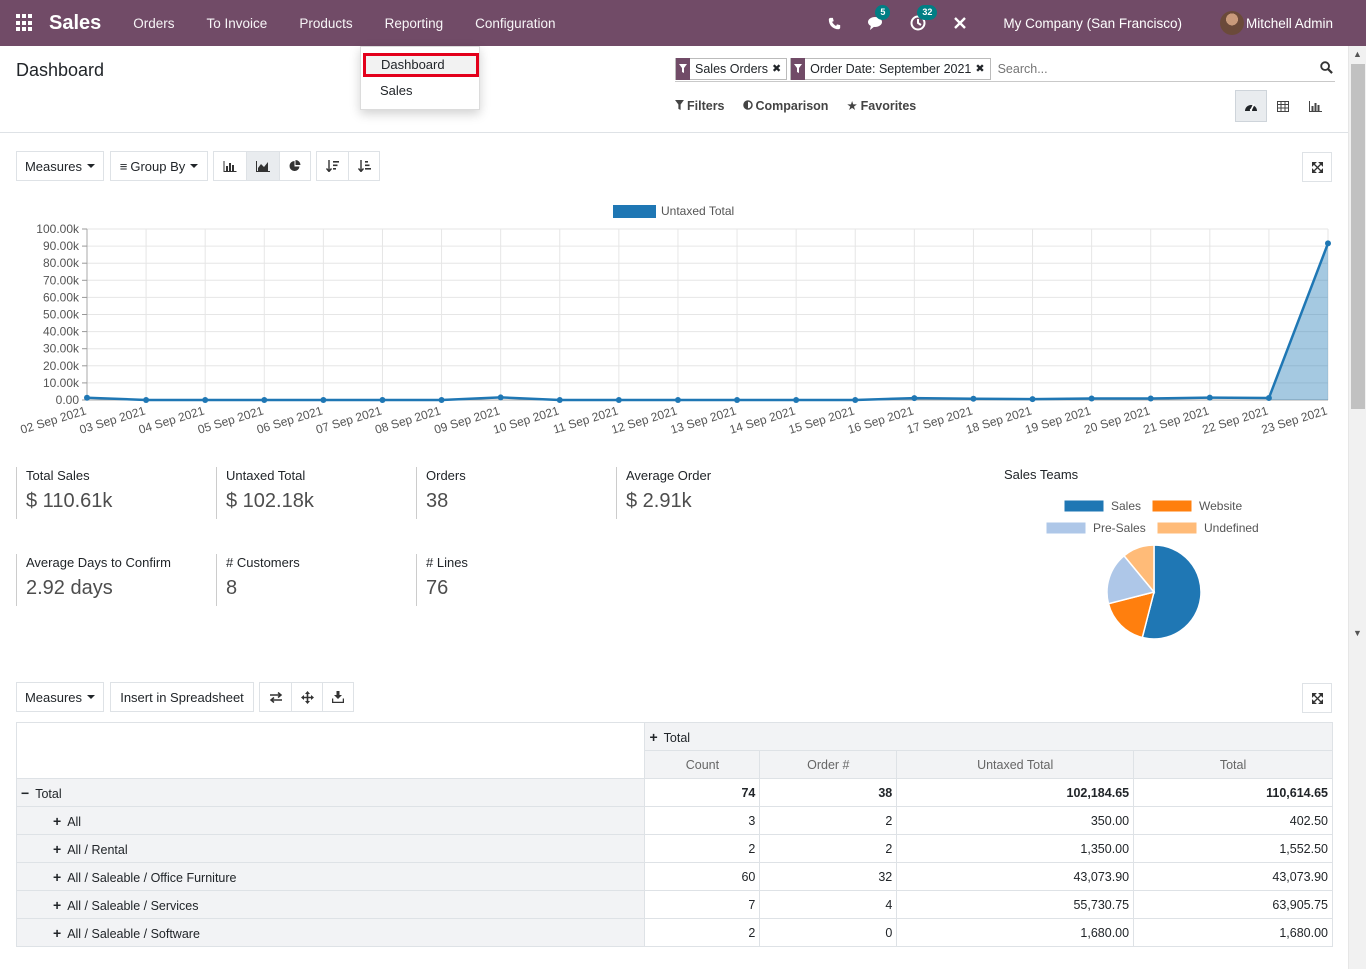 Image resolution: width=1366 pixels, height=969 pixels. Describe the element at coordinates (330, 932) in the screenshot. I see `pivot-row-header: + All / Saleable / Software` at that location.